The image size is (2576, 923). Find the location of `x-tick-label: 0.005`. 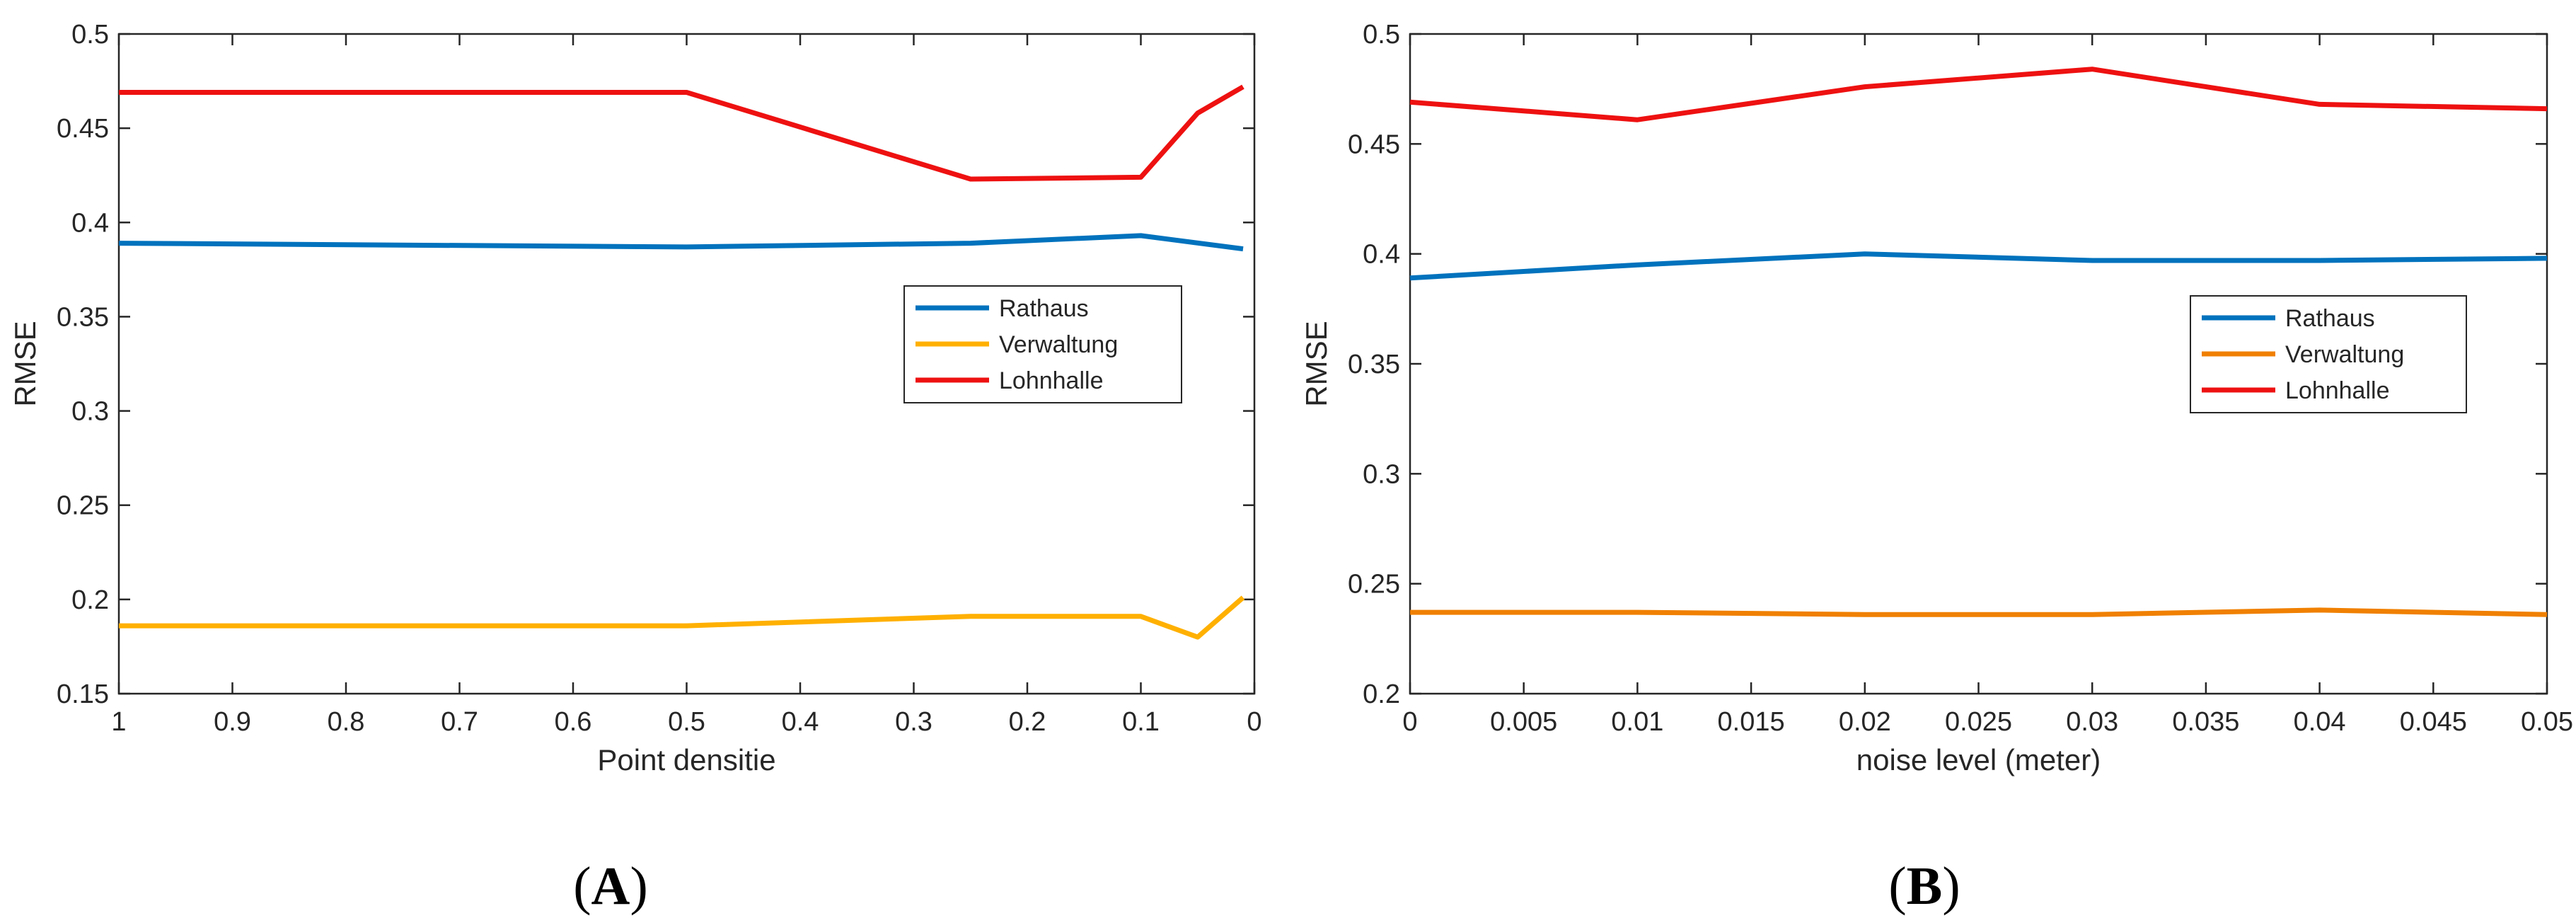

x-tick-label: 0.005 is located at coordinates (1523, 722).